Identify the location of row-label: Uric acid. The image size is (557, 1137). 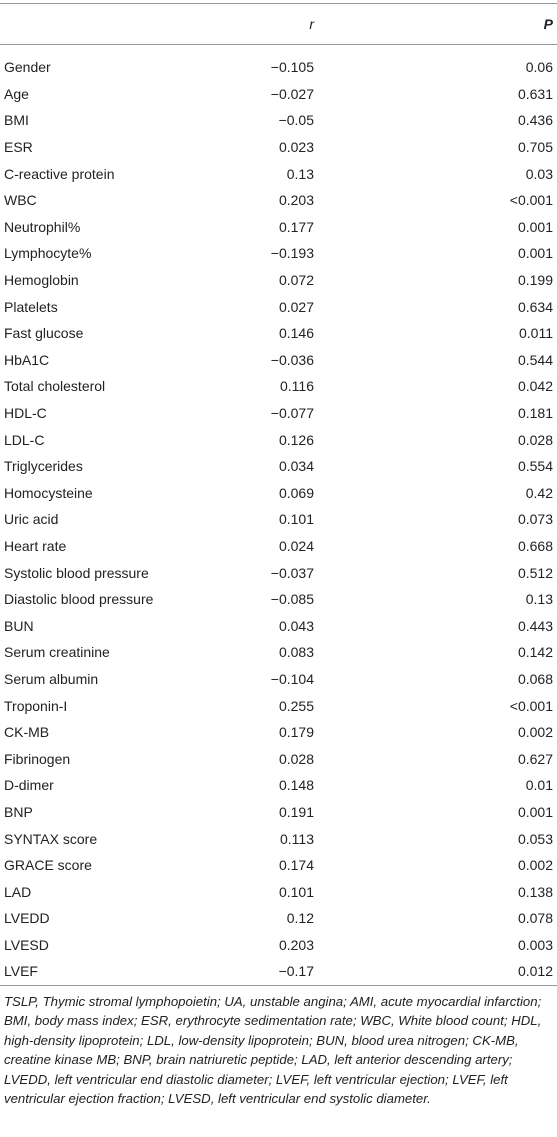
(31, 519).